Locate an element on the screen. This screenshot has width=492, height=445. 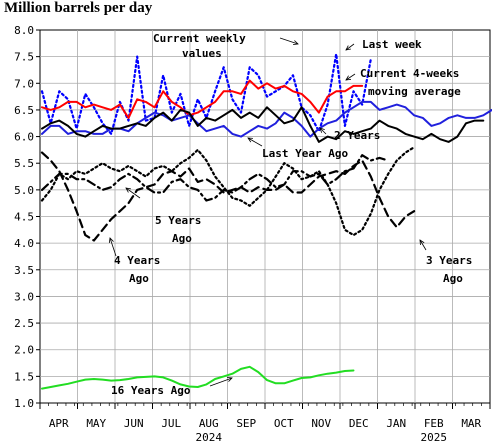
annotation-four-years-2: Ago is located at coordinates (139, 278).